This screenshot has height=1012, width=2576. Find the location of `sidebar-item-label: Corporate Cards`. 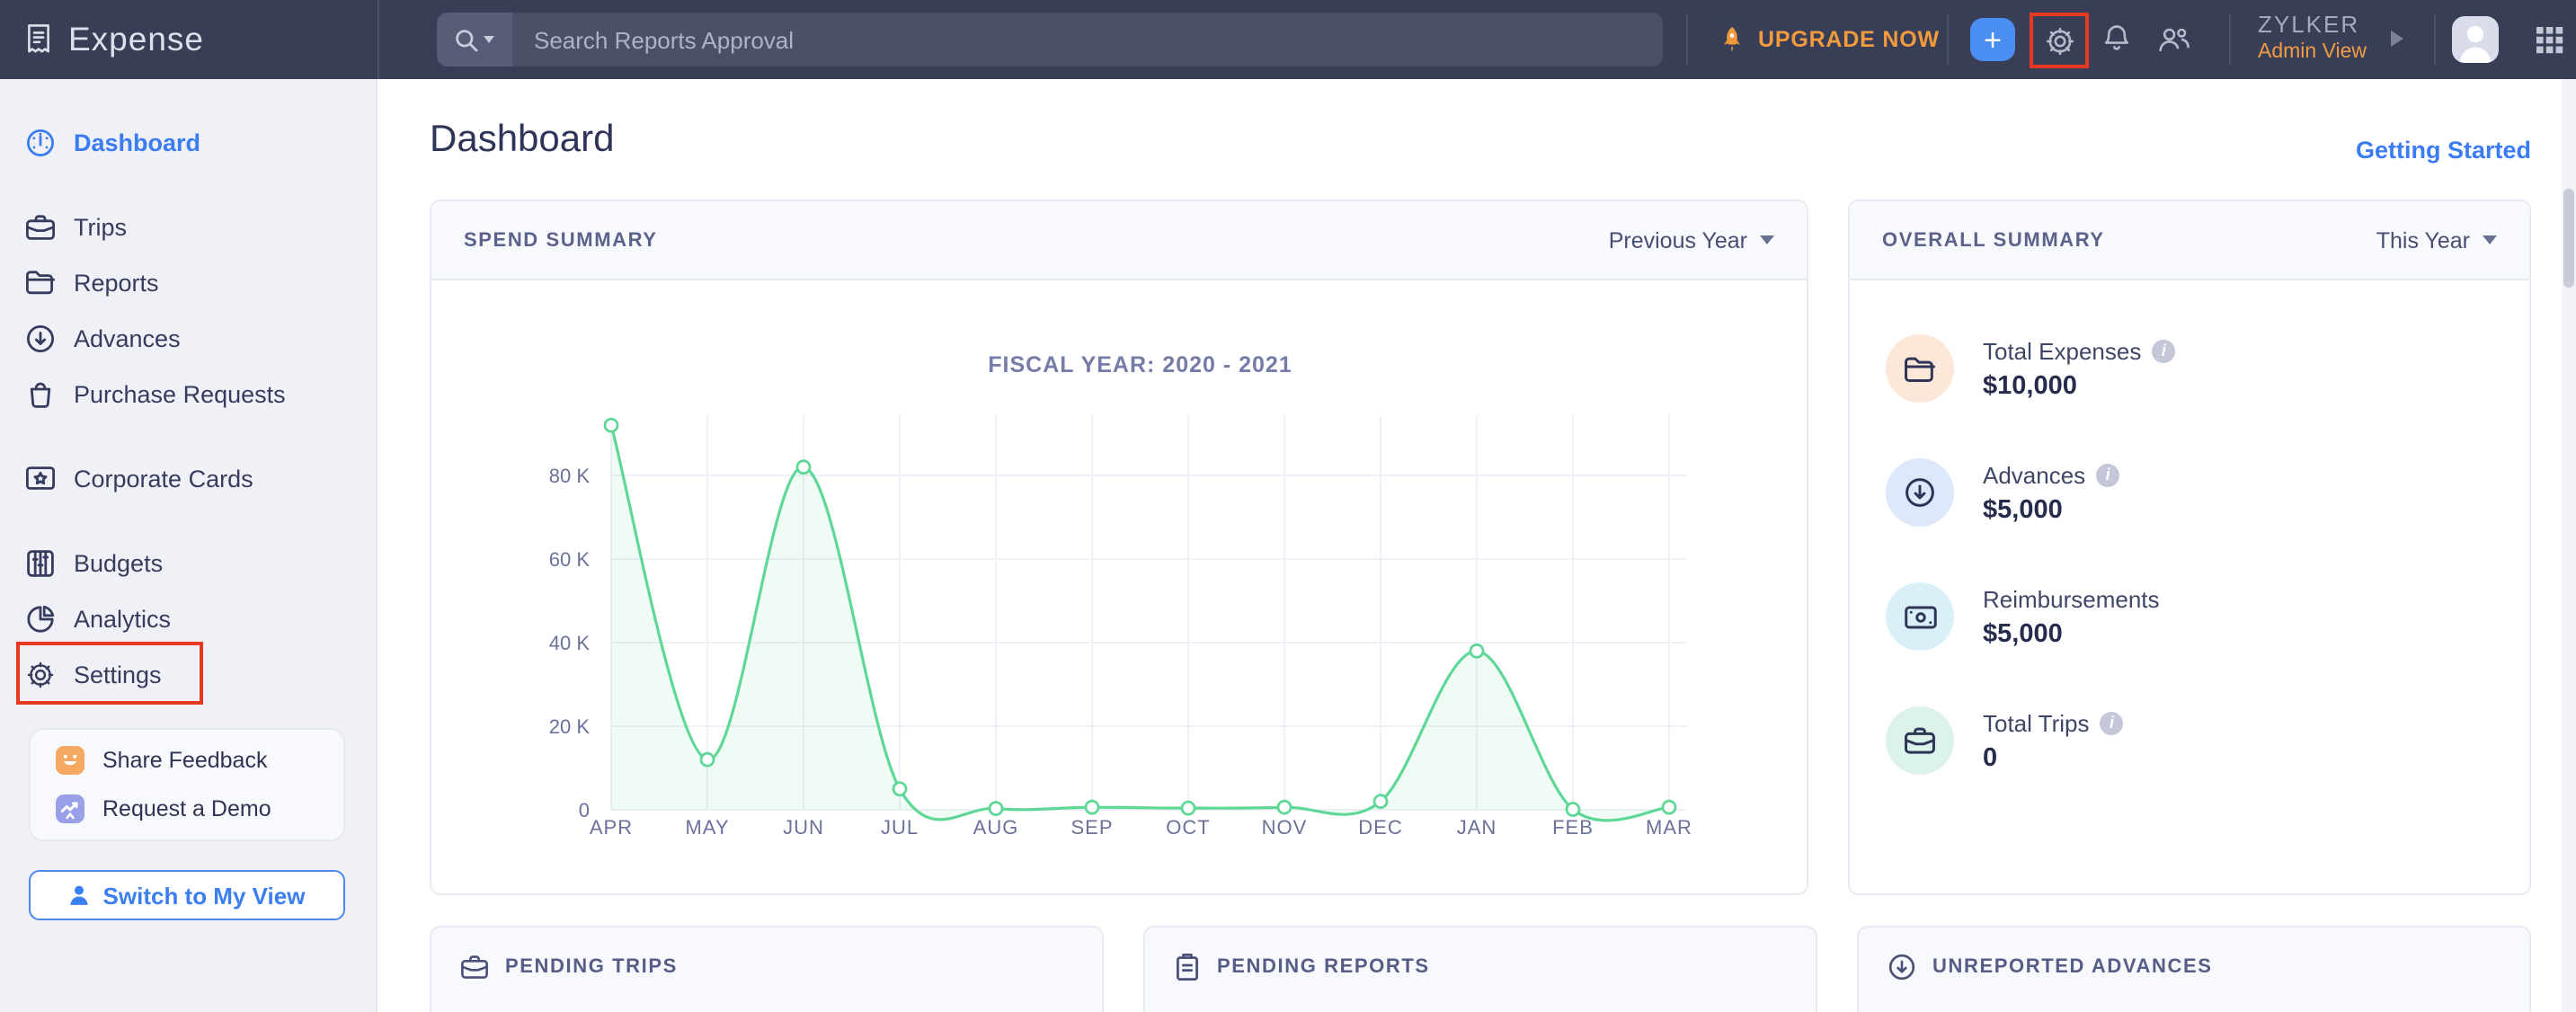

sidebar-item-label: Corporate Cards is located at coordinates (163, 479).